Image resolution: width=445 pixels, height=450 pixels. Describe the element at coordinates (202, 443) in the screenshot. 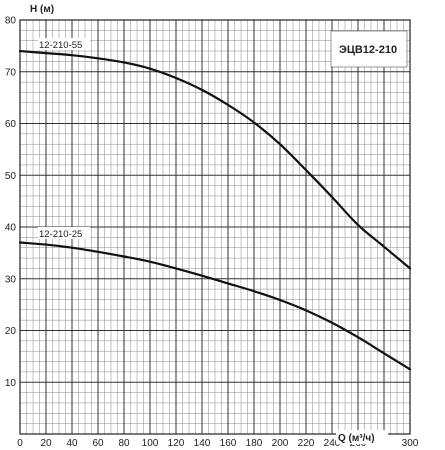

I see `x-tick-label: 140` at that location.